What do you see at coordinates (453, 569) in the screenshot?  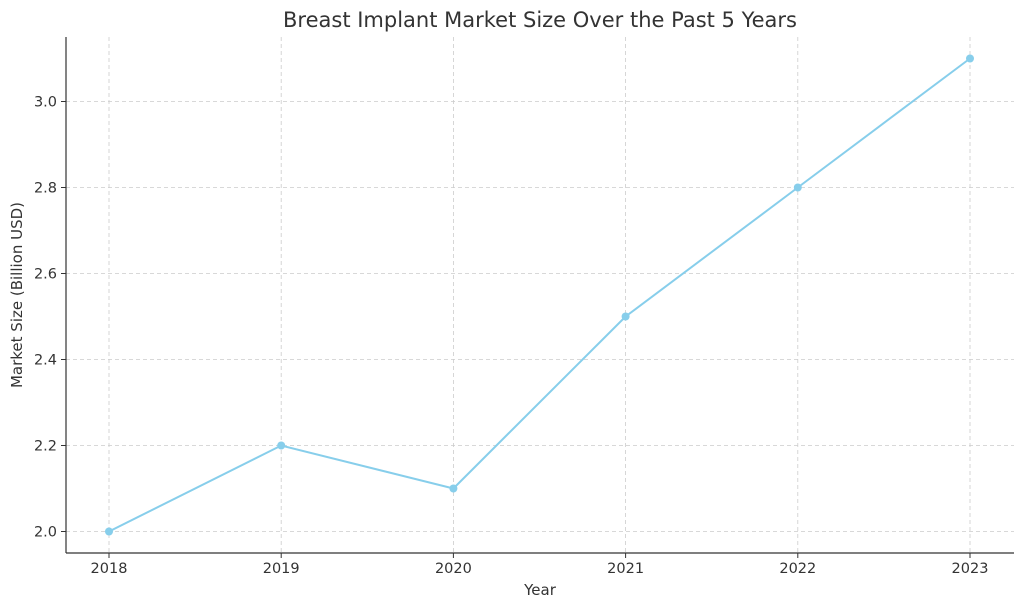 I see `x-tick-label: 2020` at bounding box center [453, 569].